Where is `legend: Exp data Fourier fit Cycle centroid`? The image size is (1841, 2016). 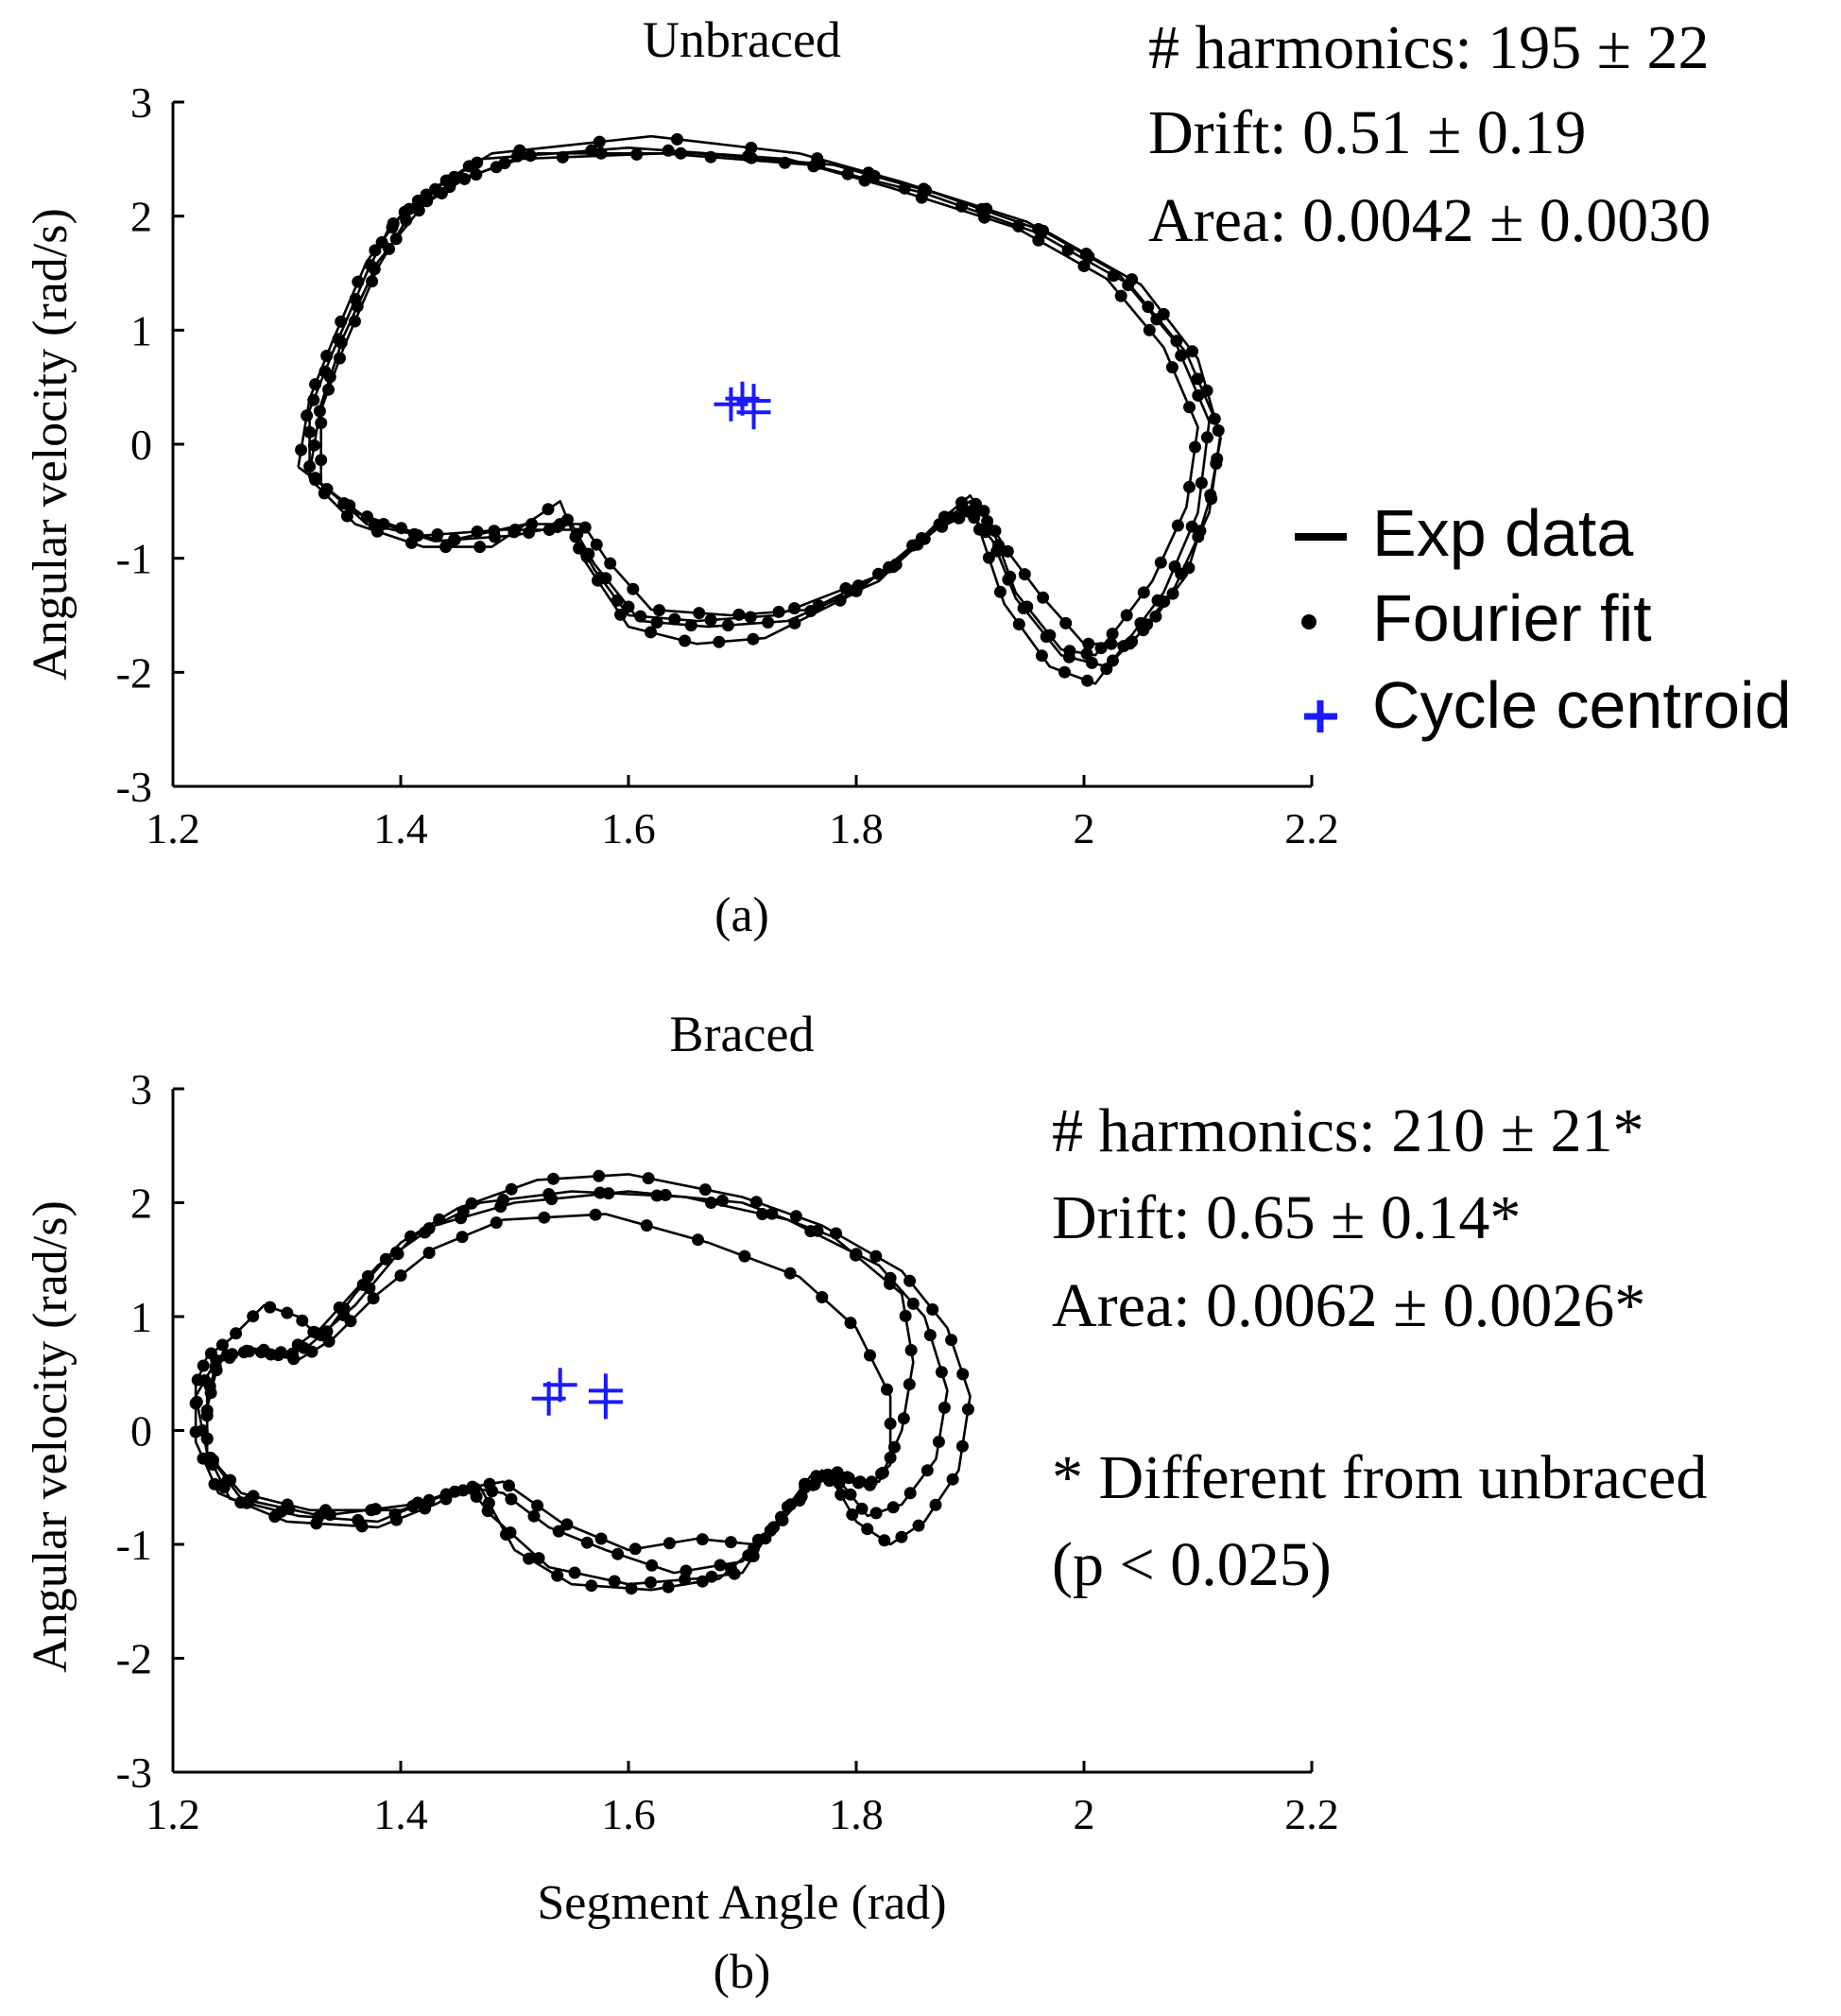
legend: Exp data Fourier fit Cycle centroid is located at coordinates (1543, 619).